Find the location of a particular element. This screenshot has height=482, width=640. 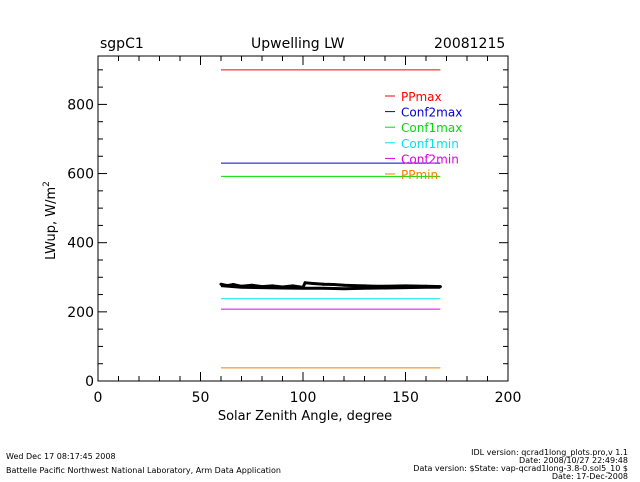

lwup-series is located at coordinates (330, 286).